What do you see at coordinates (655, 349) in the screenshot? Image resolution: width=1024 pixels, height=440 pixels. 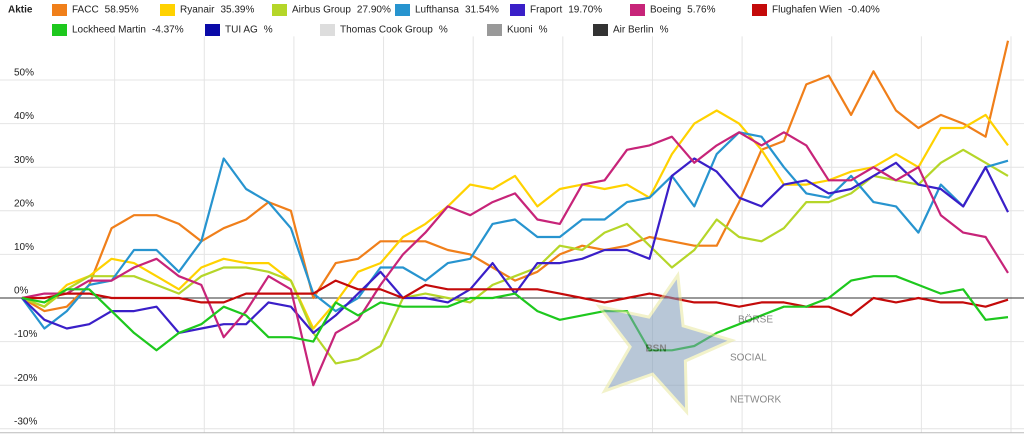 I see `watermark-logo: BSN` at bounding box center [655, 349].